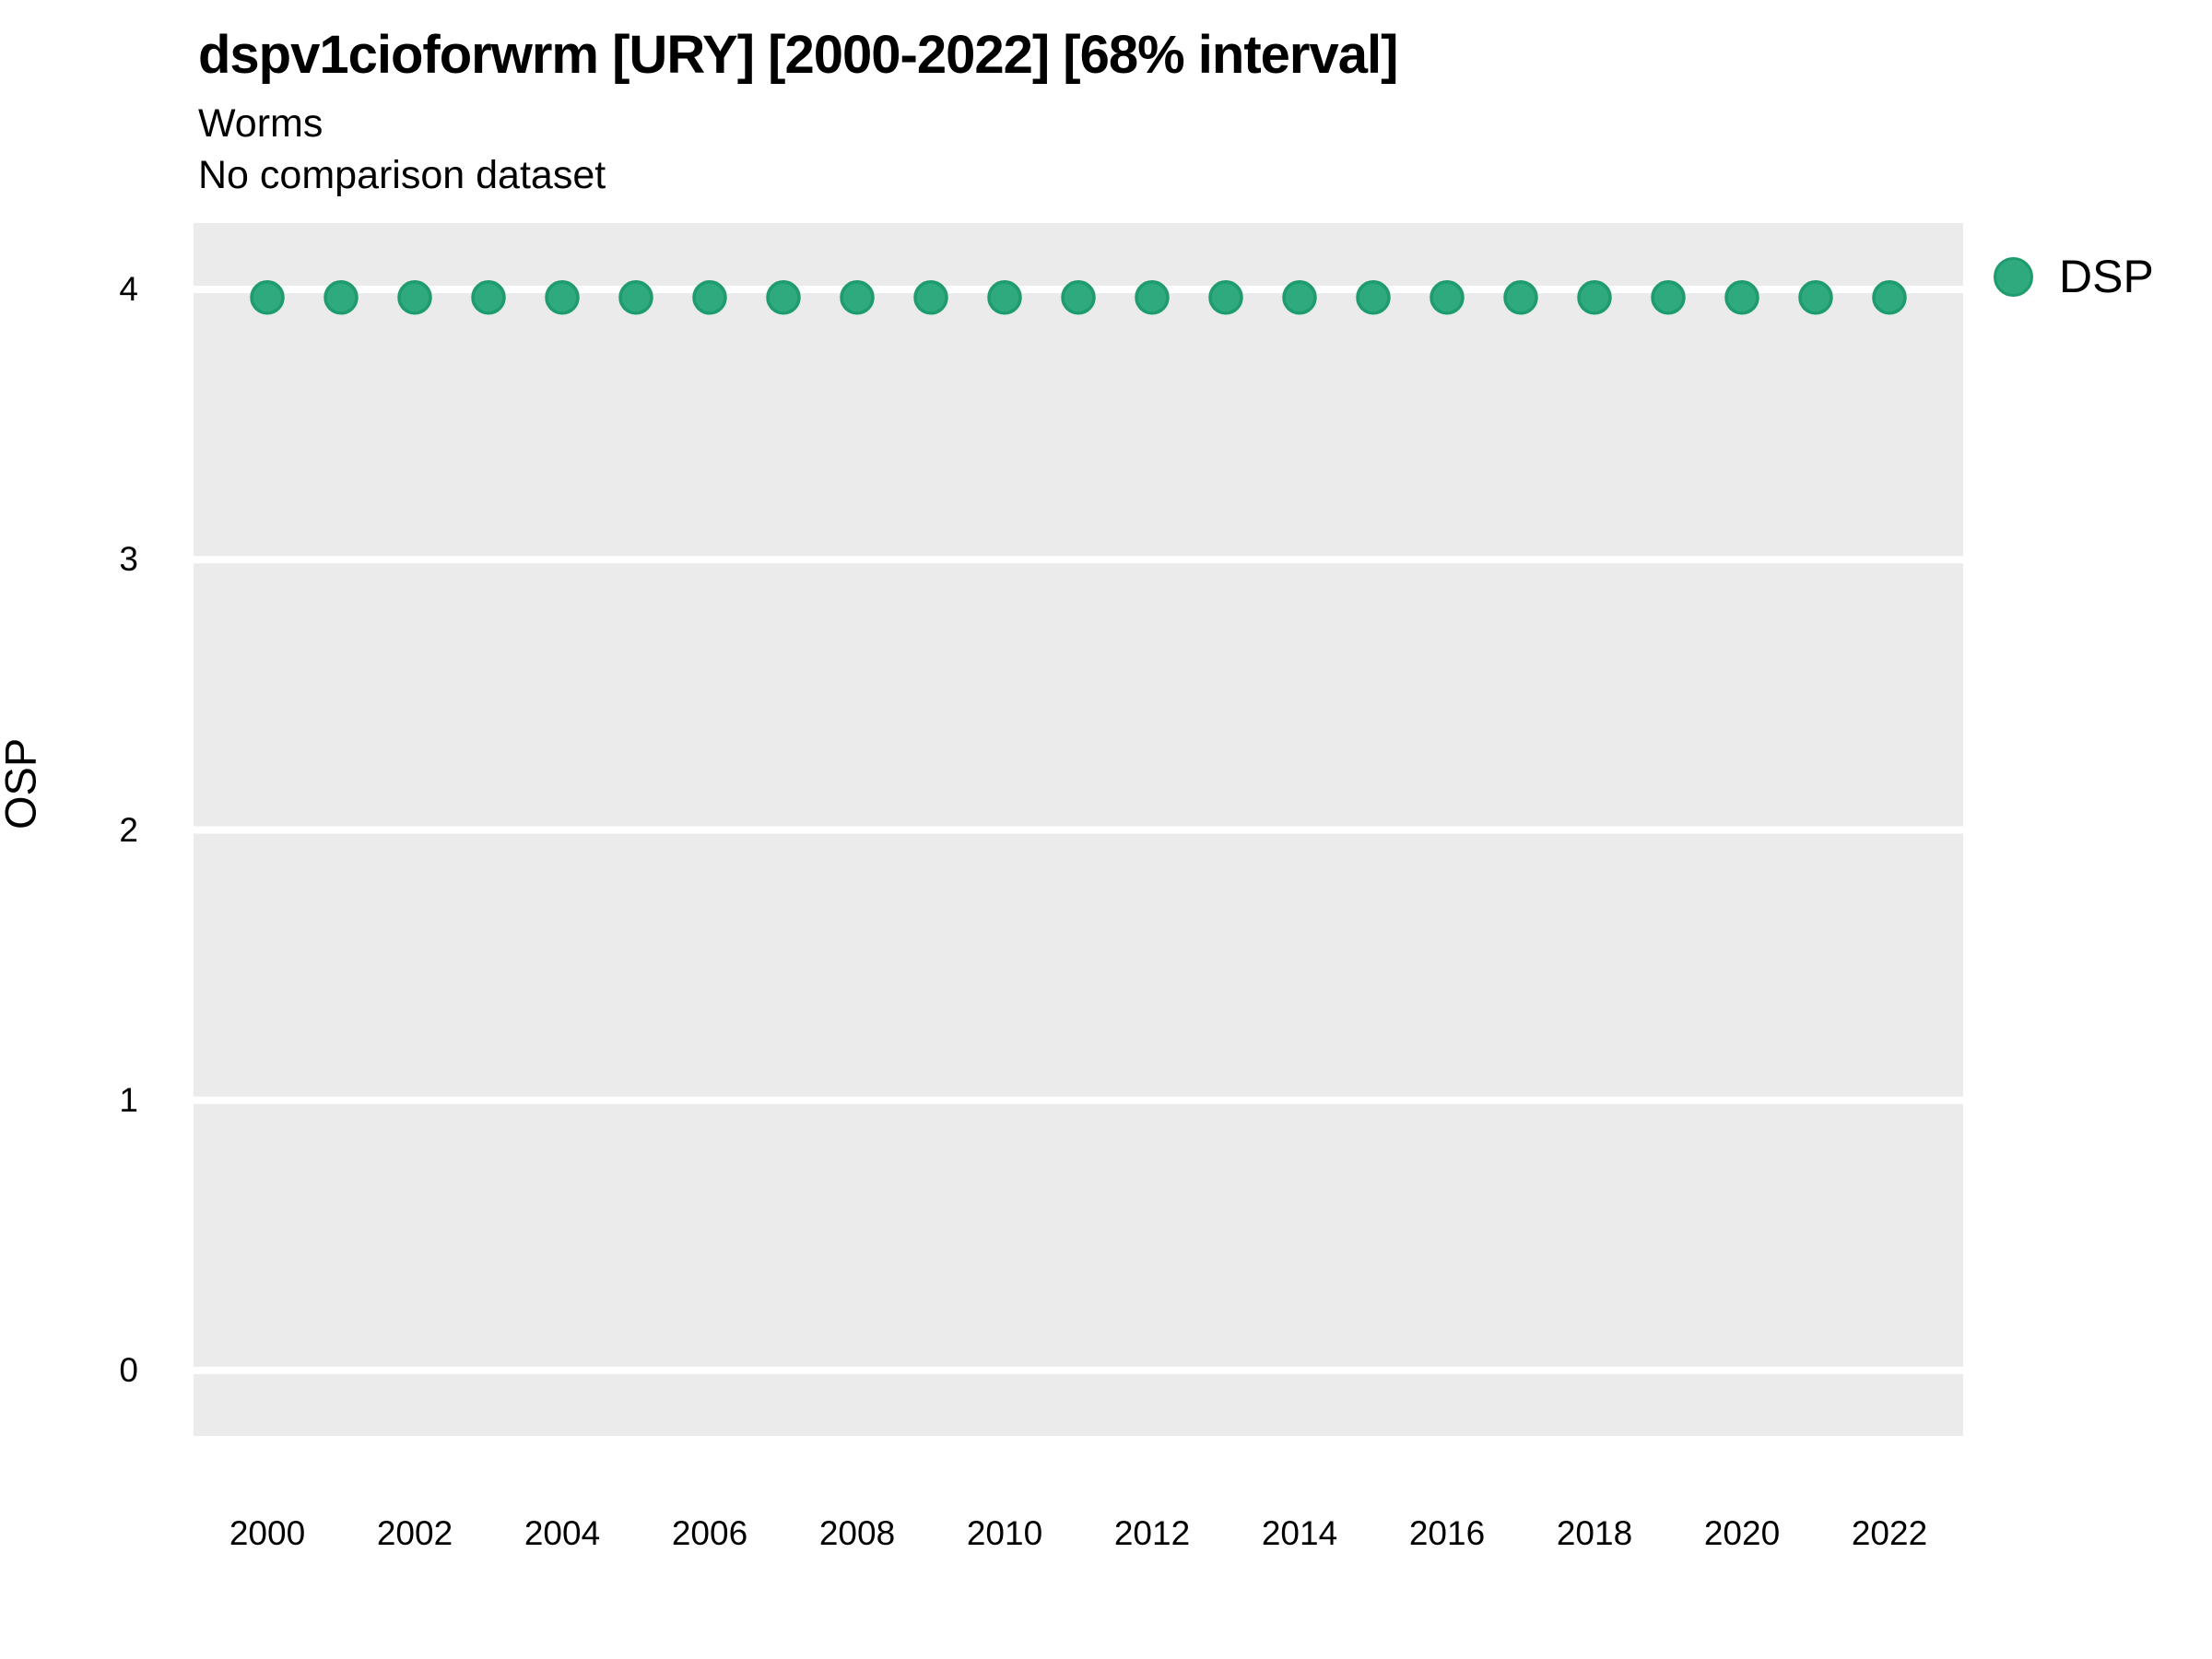 This screenshot has height=1659, width=2212. What do you see at coordinates (1889, 1533) in the screenshot?
I see `x-tick-label: 2022` at bounding box center [1889, 1533].